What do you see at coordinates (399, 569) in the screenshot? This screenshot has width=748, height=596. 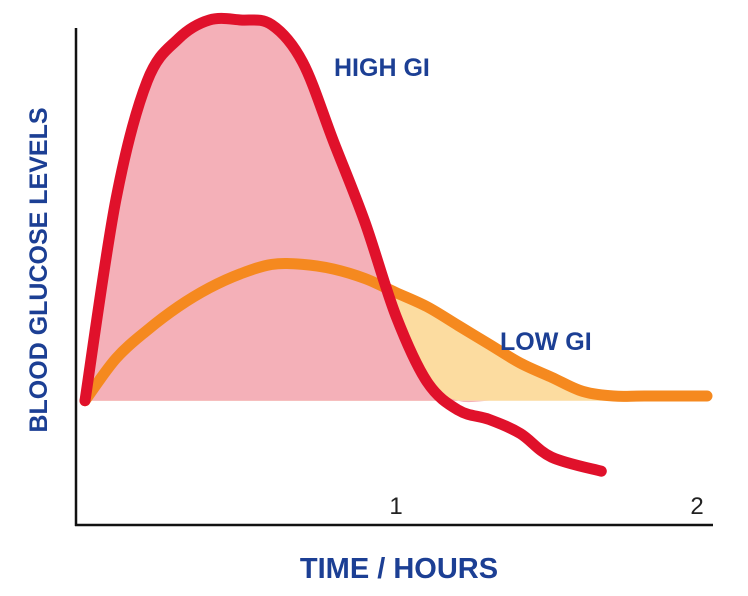 I see `x-axis-title: TIME / HOURS` at bounding box center [399, 569].